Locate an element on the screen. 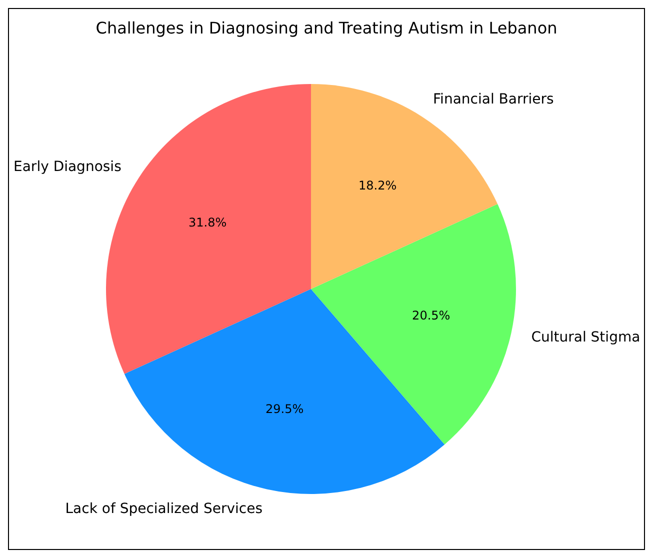 This screenshot has width=651, height=556. data-label: 29.5% is located at coordinates (284, 409).